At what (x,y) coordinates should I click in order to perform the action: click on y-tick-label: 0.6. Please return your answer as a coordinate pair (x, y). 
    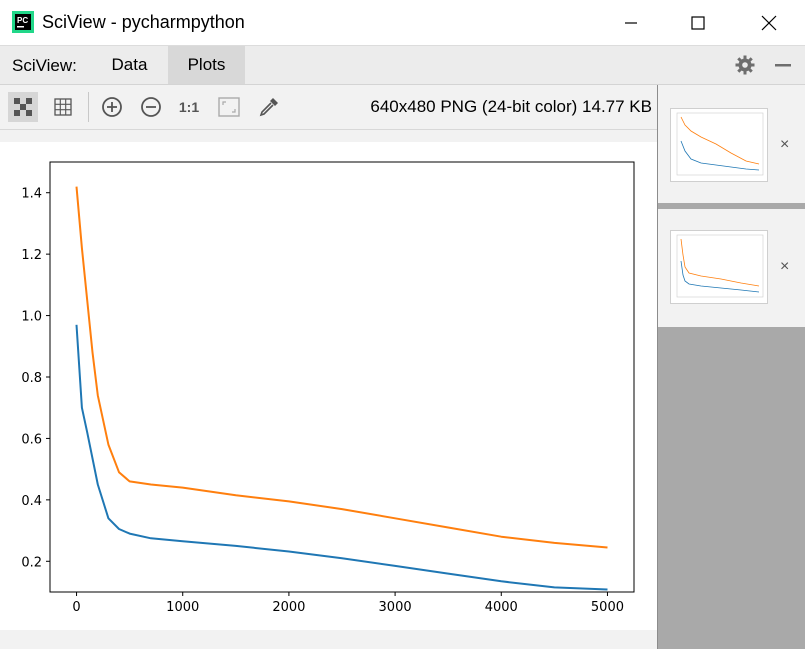
    Looking at the image, I should click on (31, 439).